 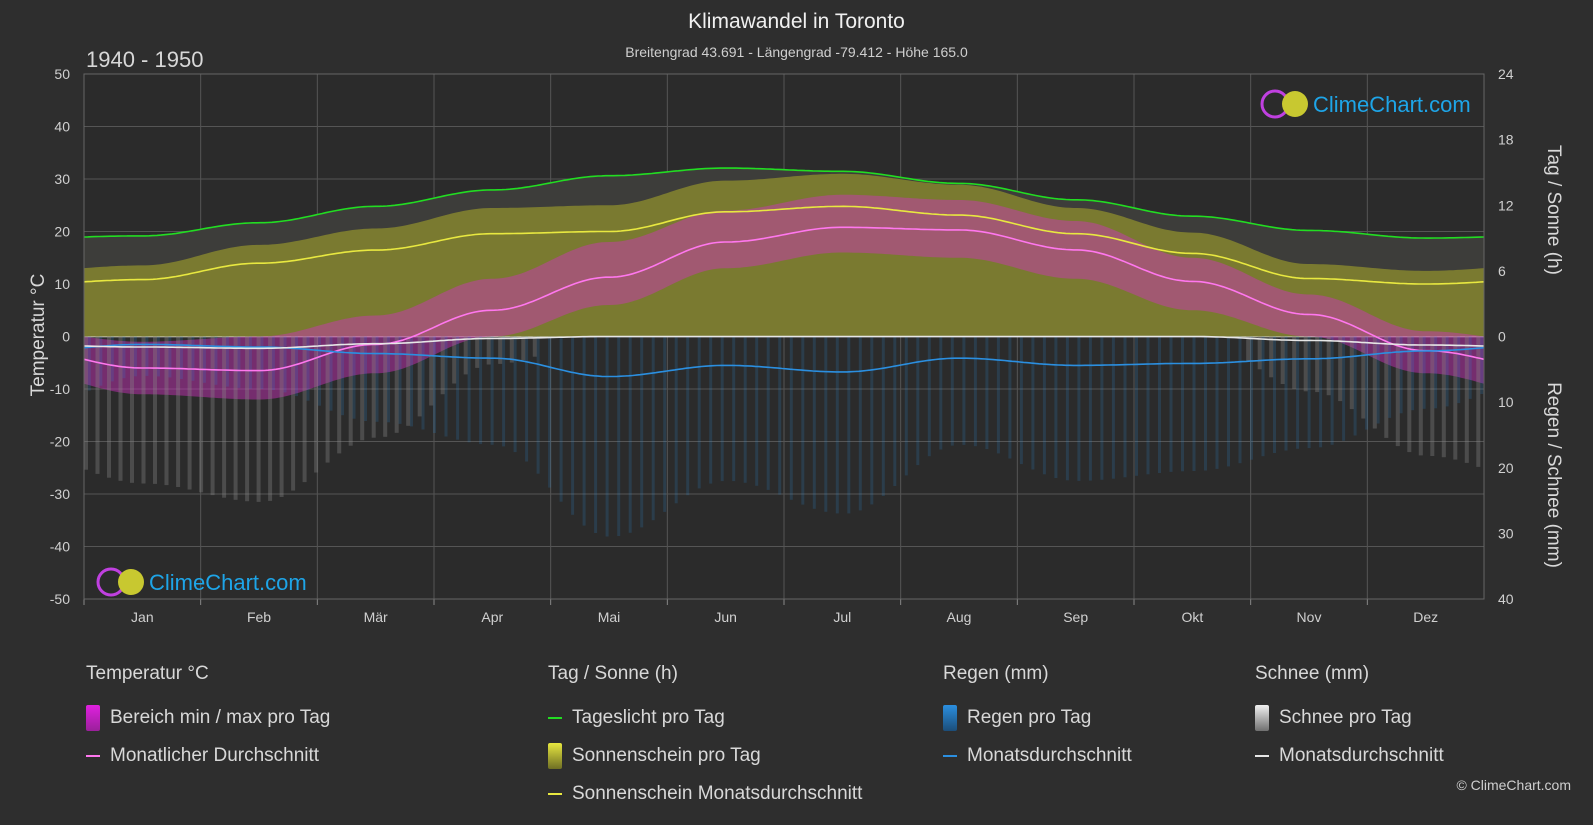 What do you see at coordinates (666, 755) in the screenshot?
I see `legend-sunshine-label: Sonnenschein pro Tag` at bounding box center [666, 755].